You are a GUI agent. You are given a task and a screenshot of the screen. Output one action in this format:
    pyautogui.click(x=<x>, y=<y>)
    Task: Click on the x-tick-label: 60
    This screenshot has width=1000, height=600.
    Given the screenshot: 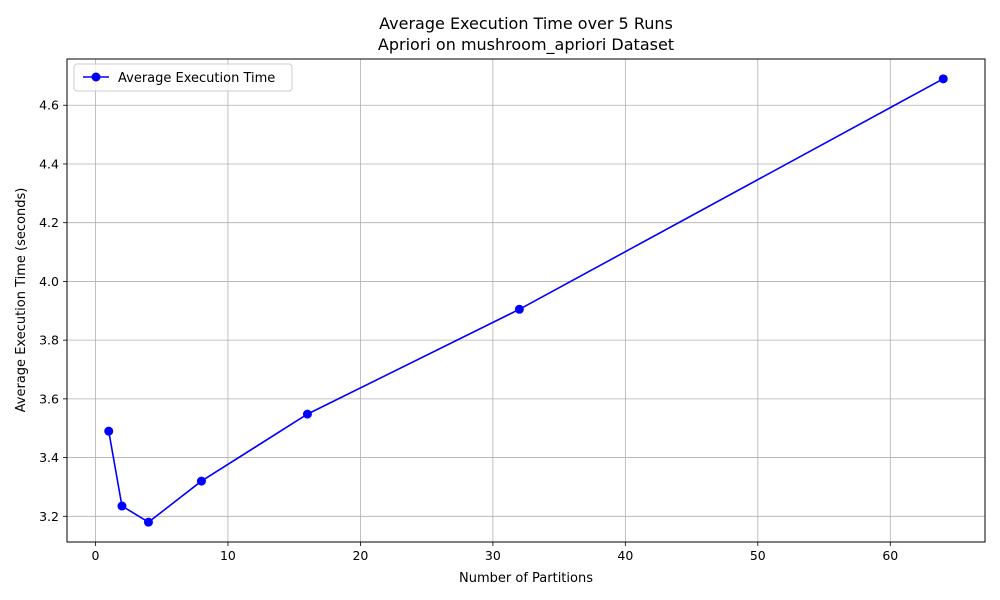 What is the action you would take?
    pyautogui.click(x=890, y=555)
    